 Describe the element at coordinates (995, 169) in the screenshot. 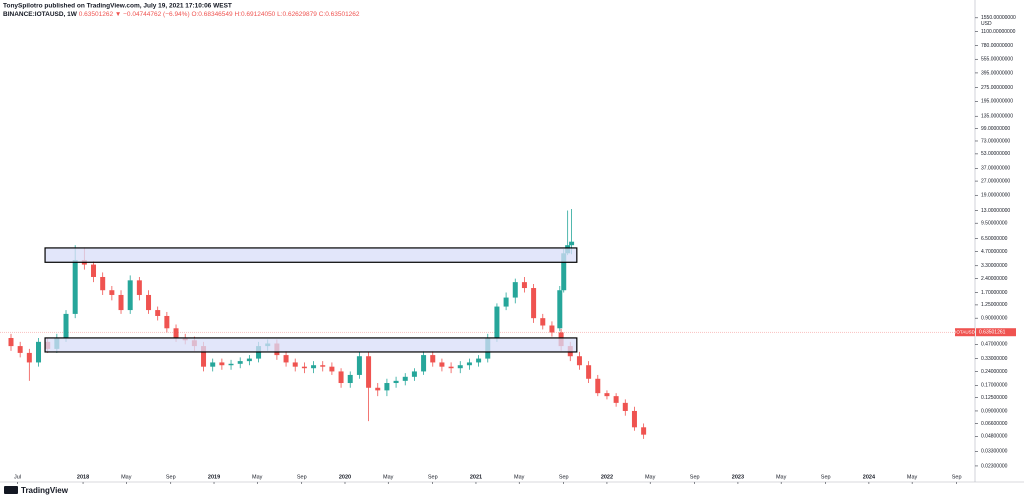

I see `y-tick-label: 37.00000000` at that location.